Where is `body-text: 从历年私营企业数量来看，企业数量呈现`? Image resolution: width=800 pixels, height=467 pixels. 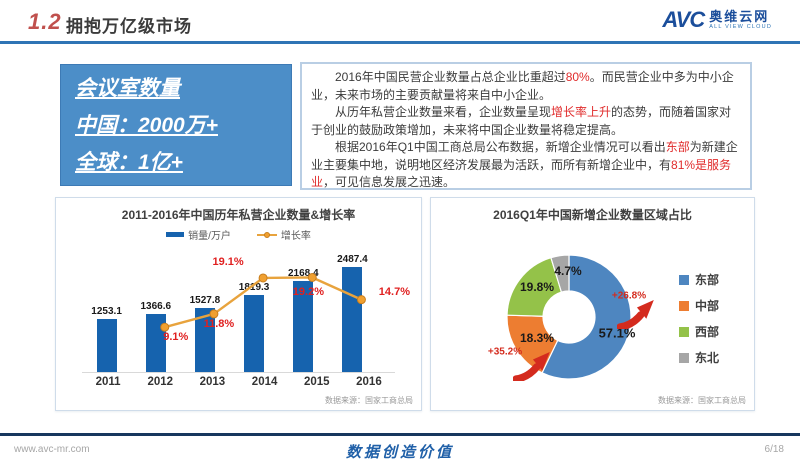 body-text: 从历年私营企业数量来看，企业数量呈现 is located at coordinates (443, 112).